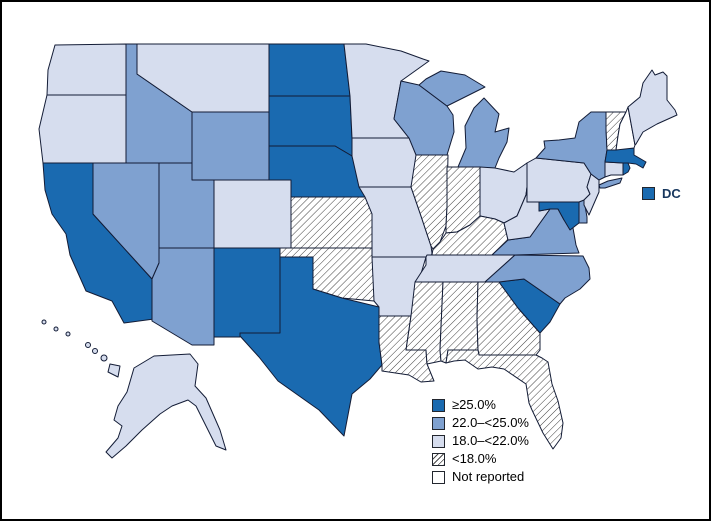  I want to click on legend-swatch-not-reported, so click(438, 477).